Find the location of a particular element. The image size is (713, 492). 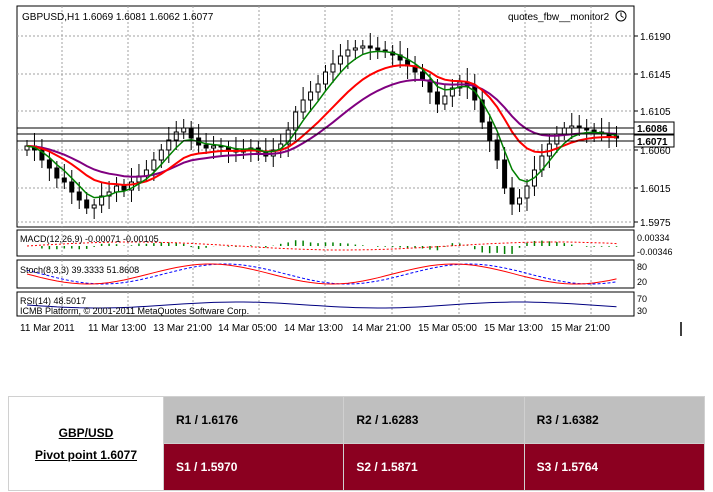

symbol-label: GBP/USD is located at coordinates (86, 432).